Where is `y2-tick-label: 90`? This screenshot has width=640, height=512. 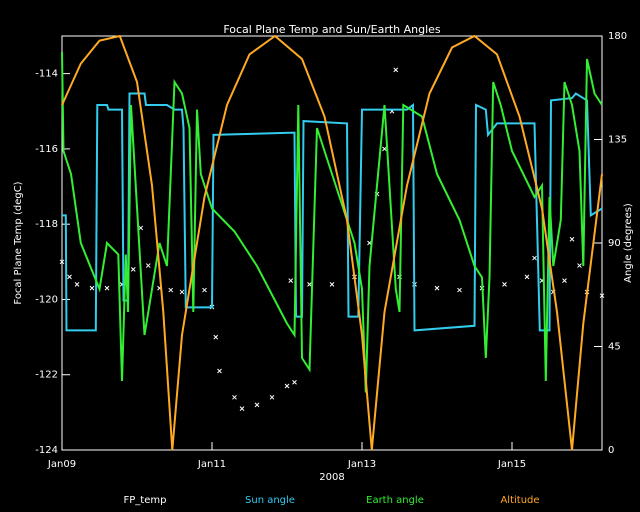 y2-tick-label: 90 is located at coordinates (614, 243).